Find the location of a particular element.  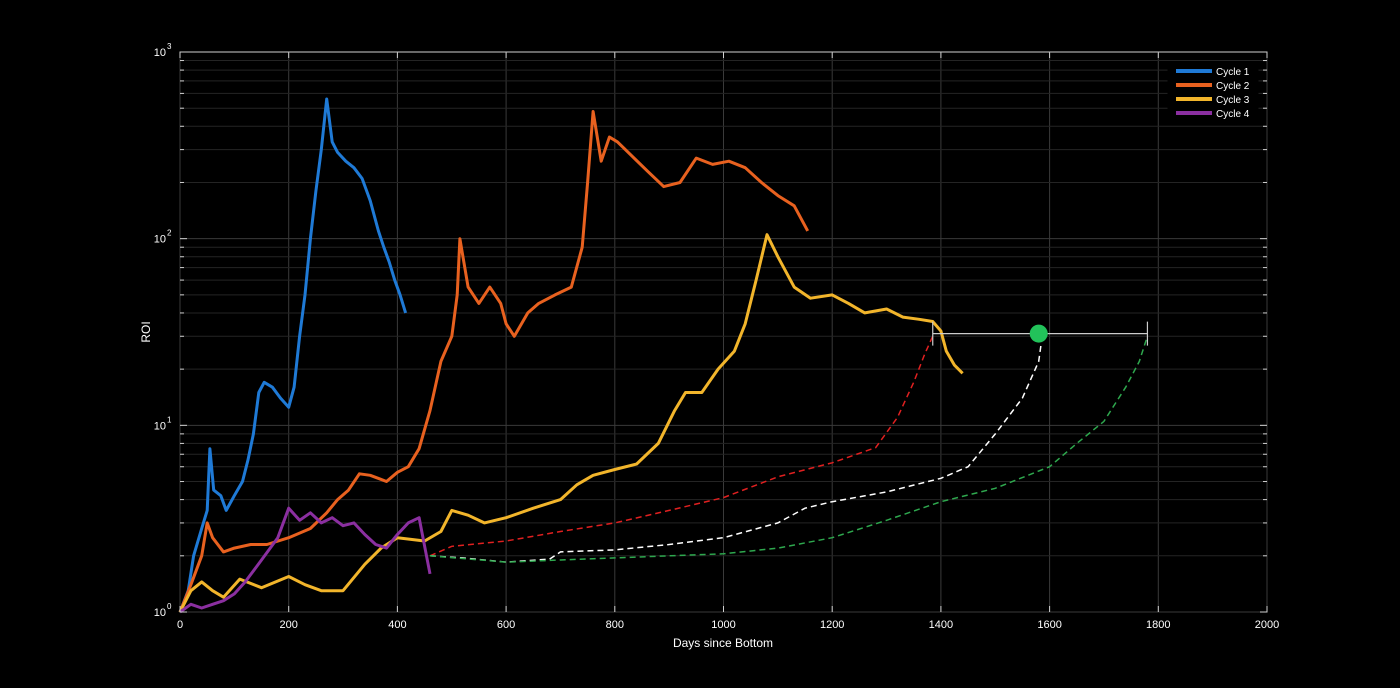

annotations is located at coordinates (1040, 333).